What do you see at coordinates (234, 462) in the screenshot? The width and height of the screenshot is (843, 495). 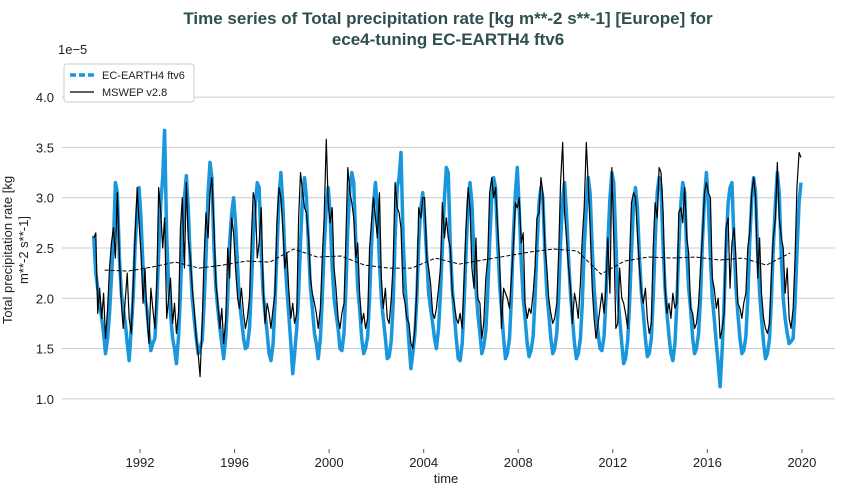 I see `x-tick-label: 1996` at bounding box center [234, 462].